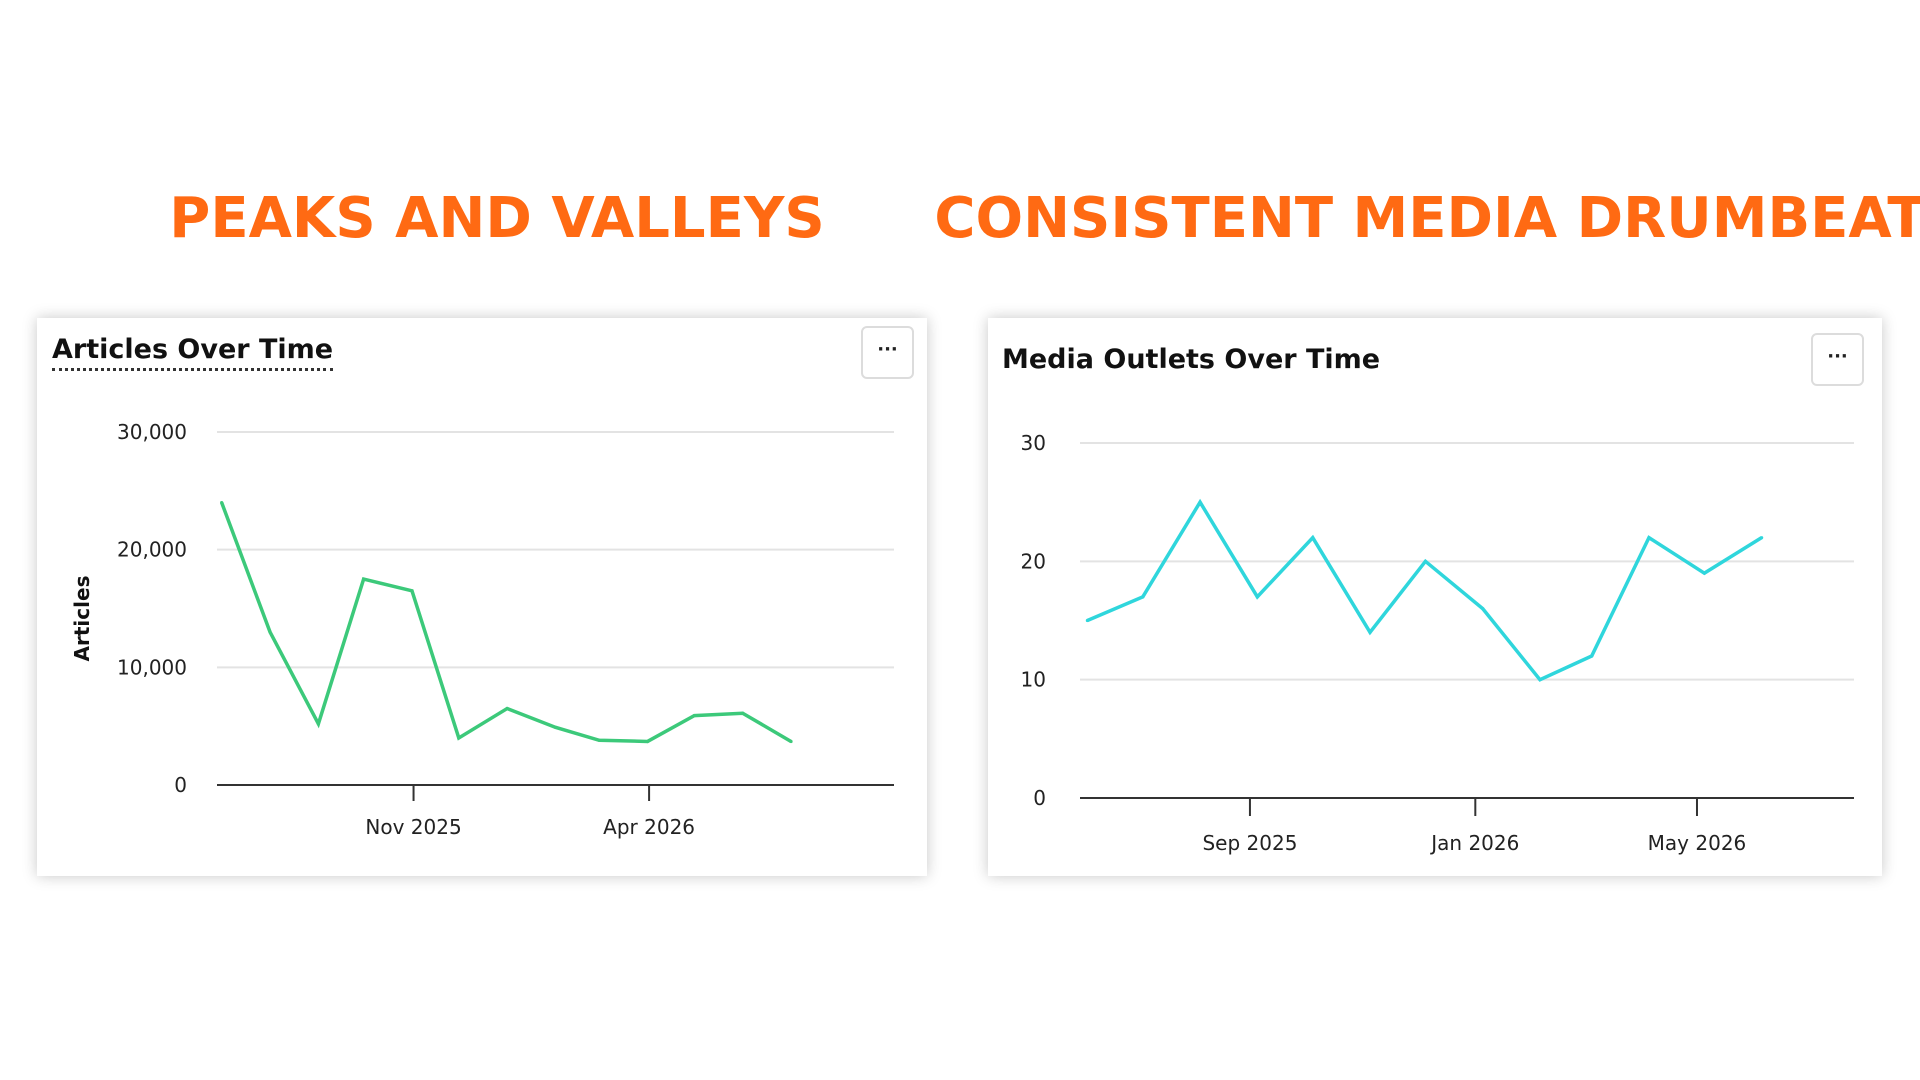 This screenshot has height=1080, width=1920. I want to click on chart-title: Media Outlets Over Time, so click(1191, 359).